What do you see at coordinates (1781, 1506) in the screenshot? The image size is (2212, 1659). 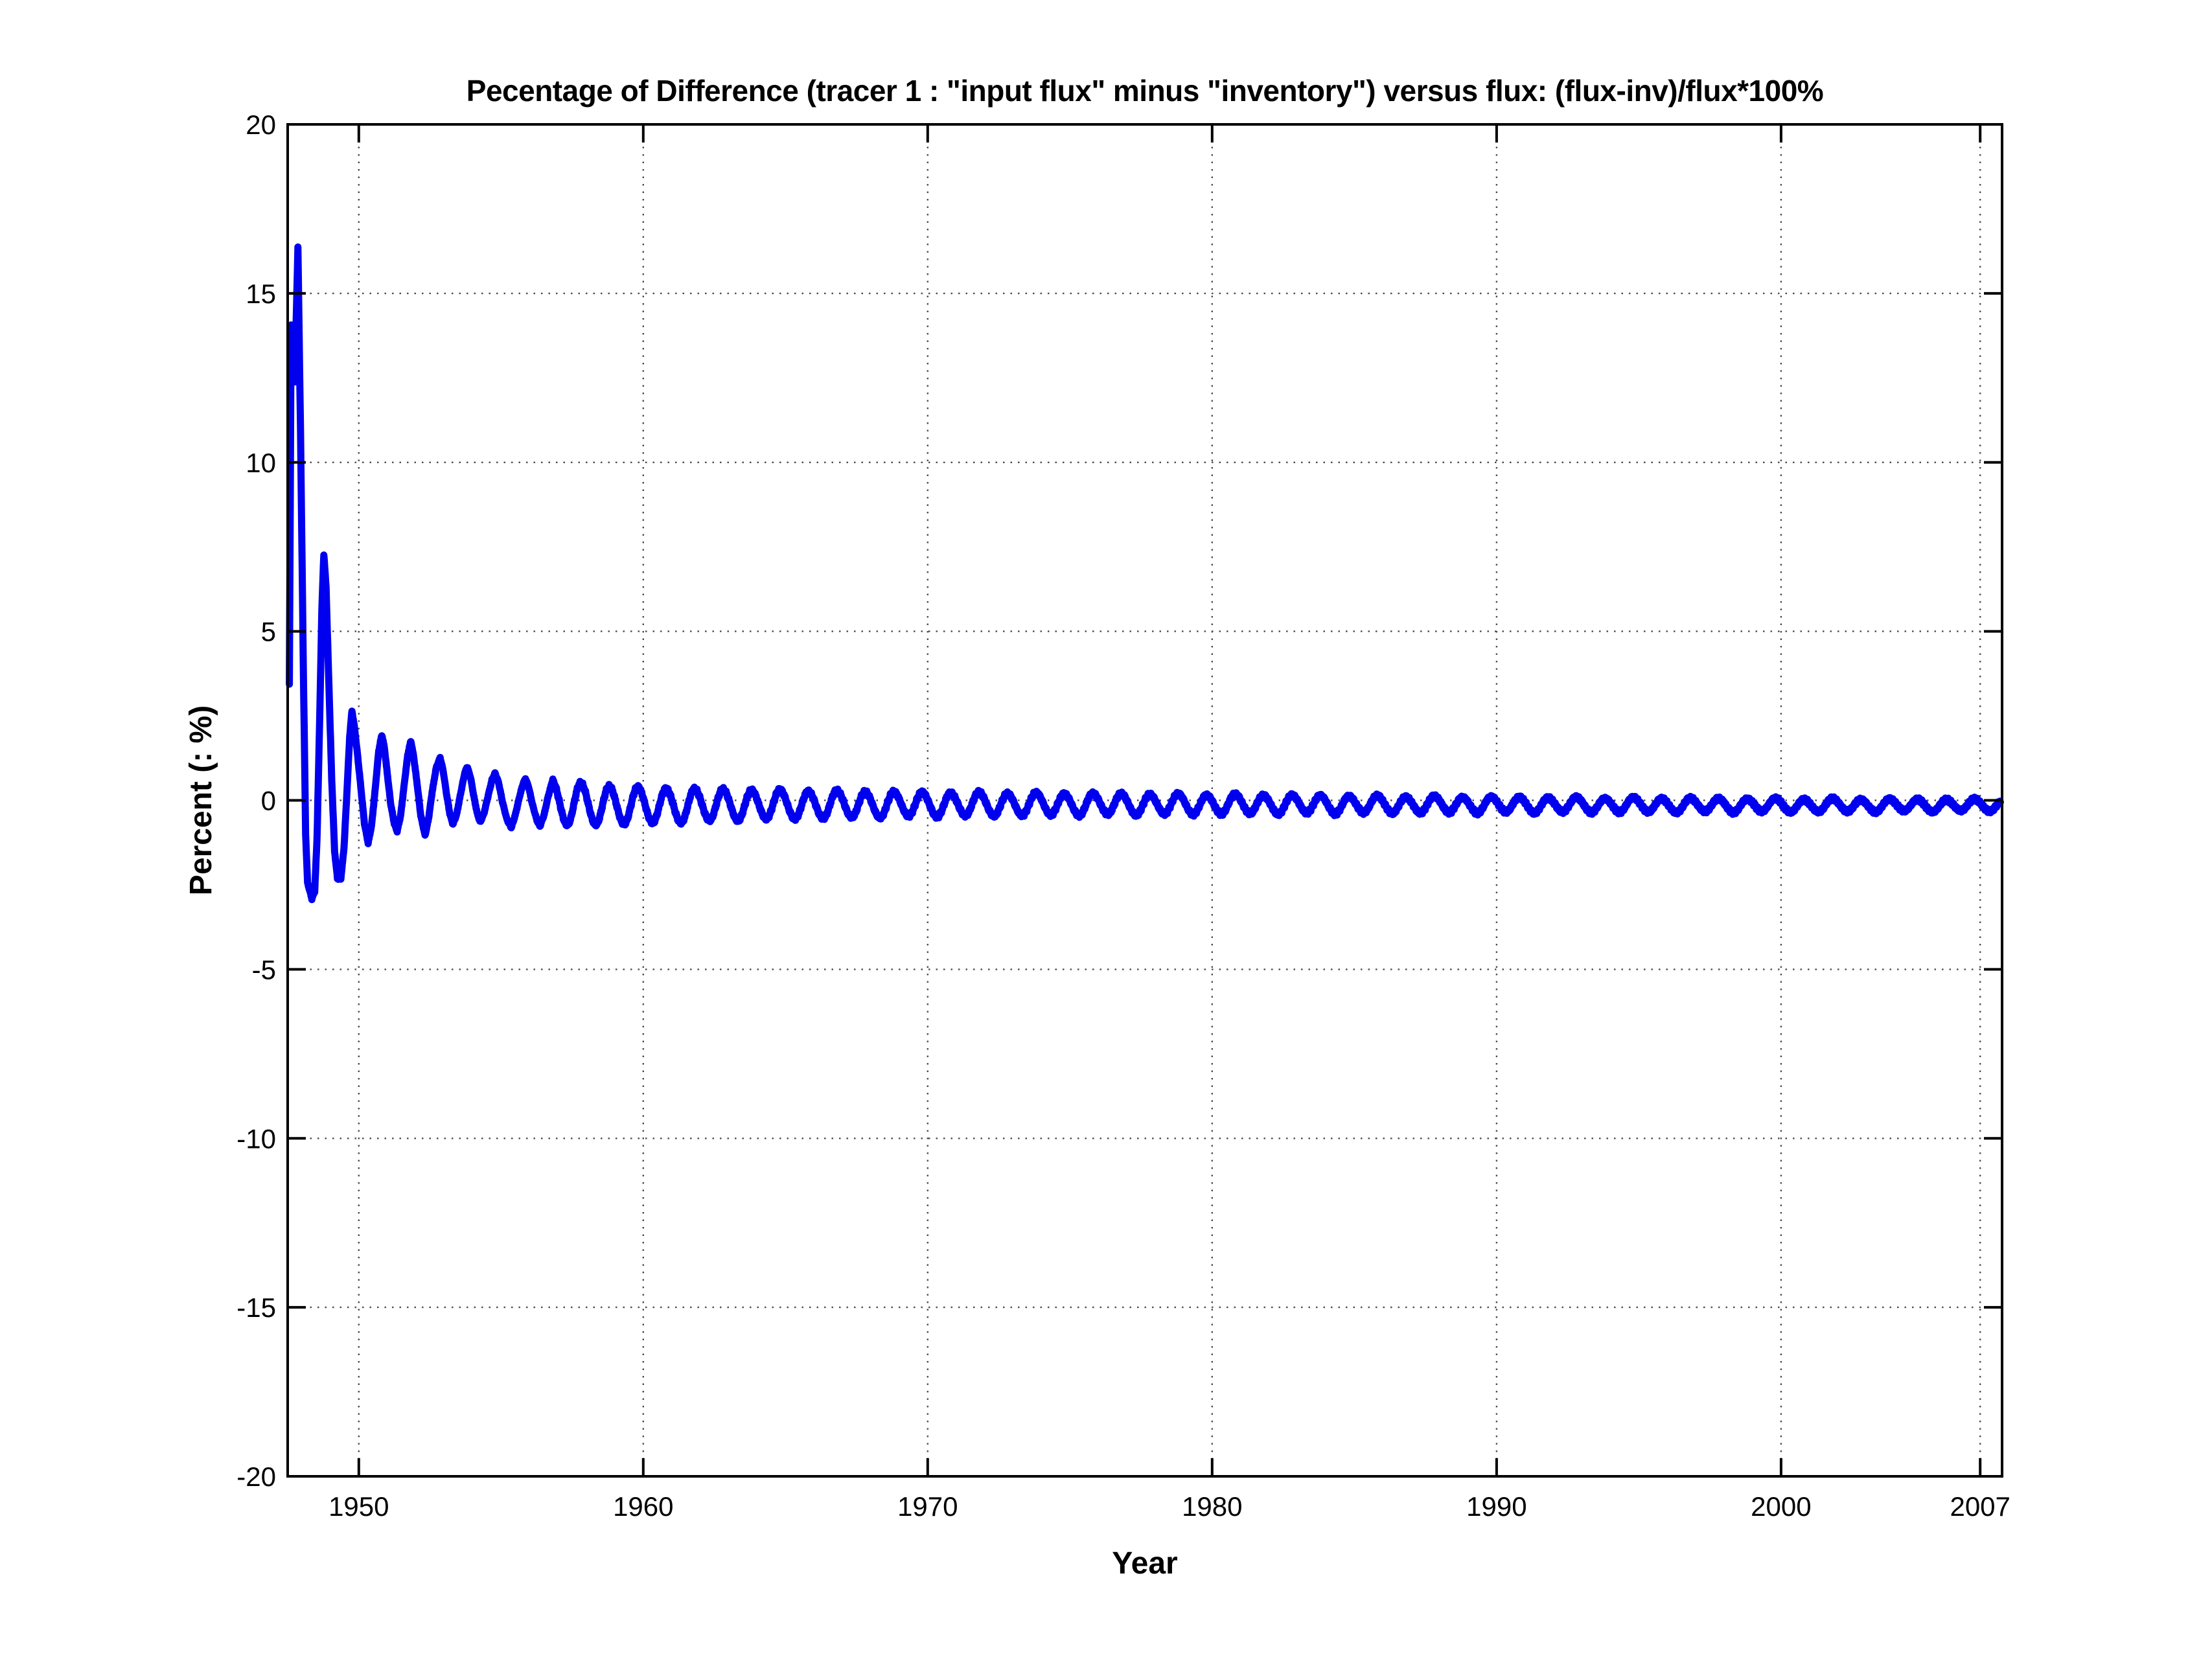 I see `x-tick-label-2000: 2000` at bounding box center [1781, 1506].